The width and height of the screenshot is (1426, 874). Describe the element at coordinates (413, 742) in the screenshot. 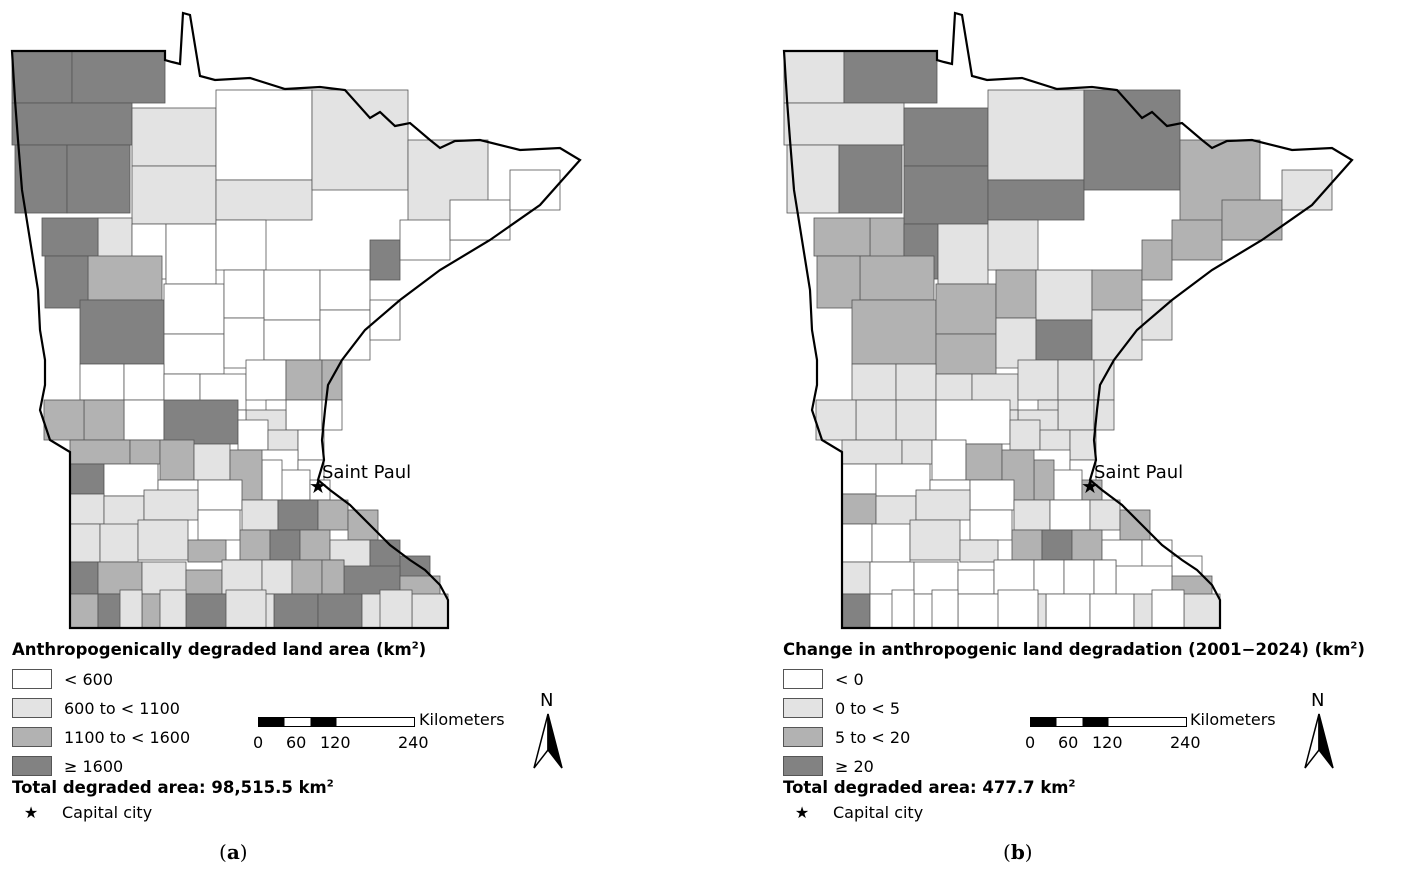

I see `scale-tick: 240` at that location.